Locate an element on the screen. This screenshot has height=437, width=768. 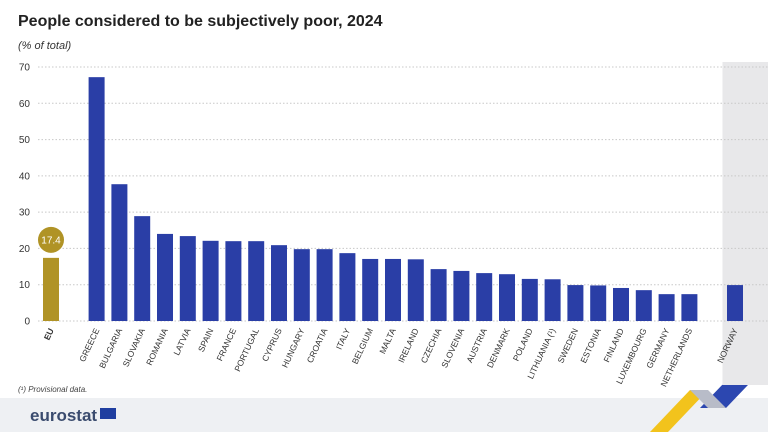
y-tick-label: 40 is located at coordinates (25, 176).